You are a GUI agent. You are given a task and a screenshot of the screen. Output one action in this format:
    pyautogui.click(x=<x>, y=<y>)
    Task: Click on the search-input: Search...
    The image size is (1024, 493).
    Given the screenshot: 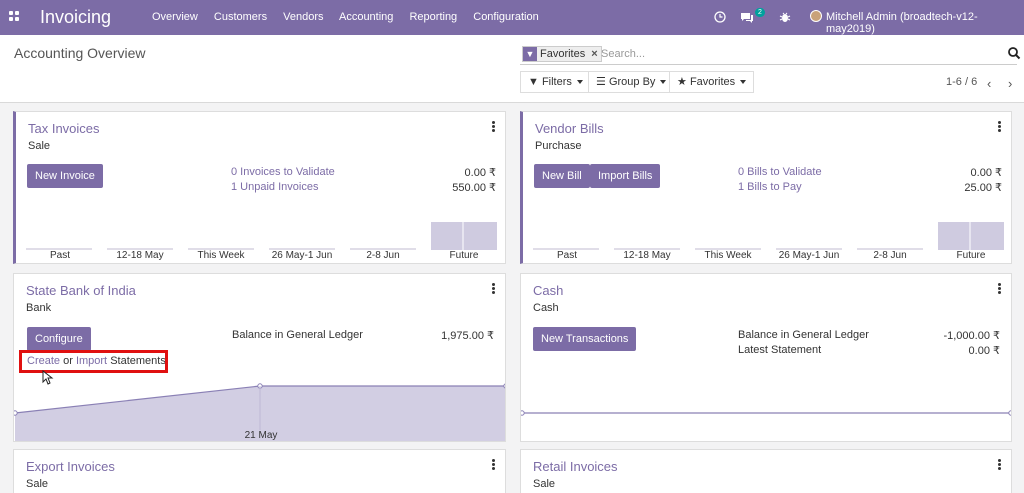 What is the action you would take?
    pyautogui.click(x=623, y=54)
    